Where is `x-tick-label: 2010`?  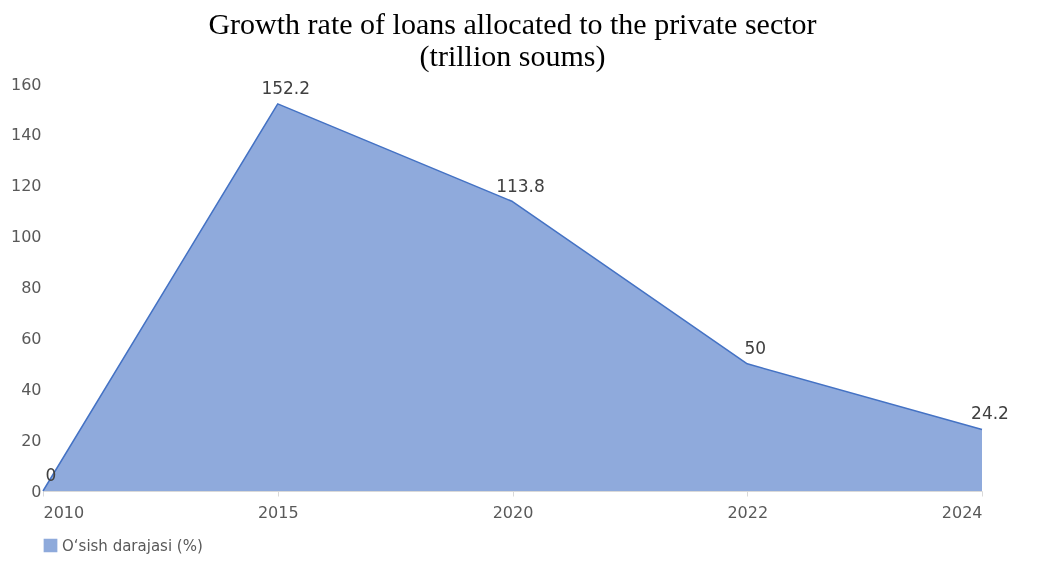
x-tick-label: 2010 is located at coordinates (64, 512).